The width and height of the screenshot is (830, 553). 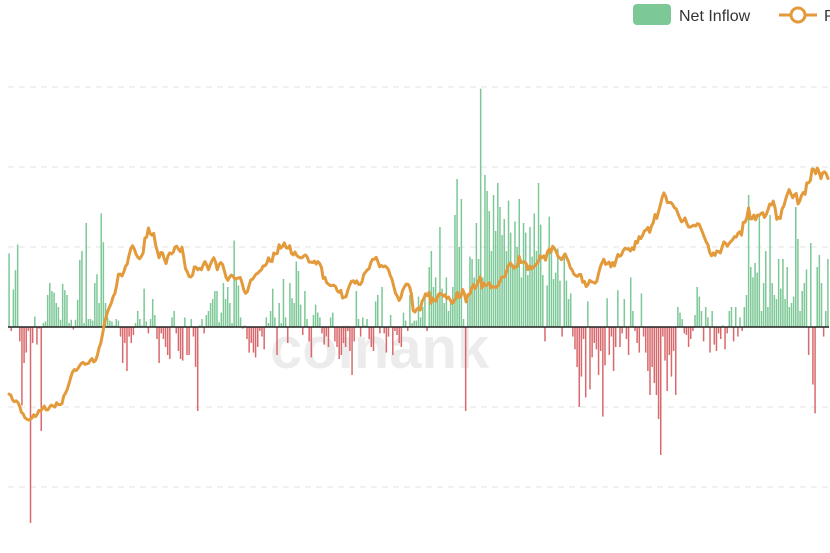 I want to click on legend-price-marker, so click(x=798, y=15).